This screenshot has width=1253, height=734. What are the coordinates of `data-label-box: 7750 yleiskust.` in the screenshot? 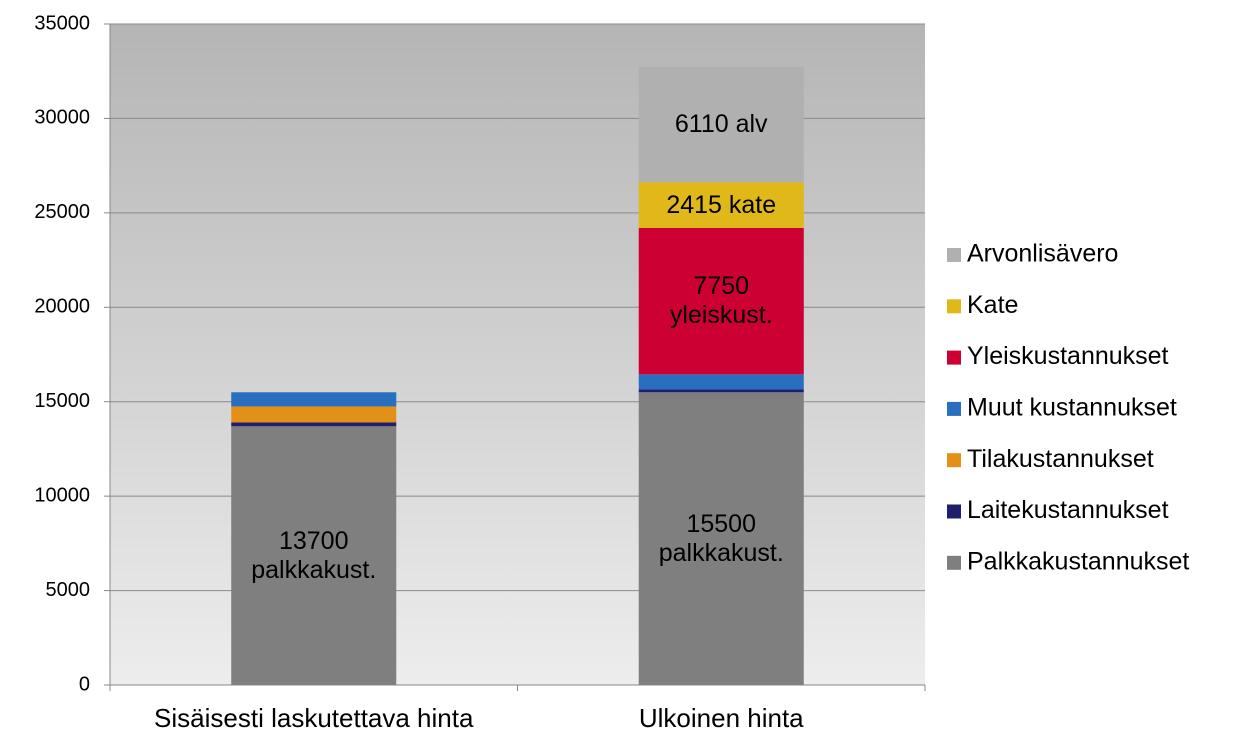 It's located at (721, 301).